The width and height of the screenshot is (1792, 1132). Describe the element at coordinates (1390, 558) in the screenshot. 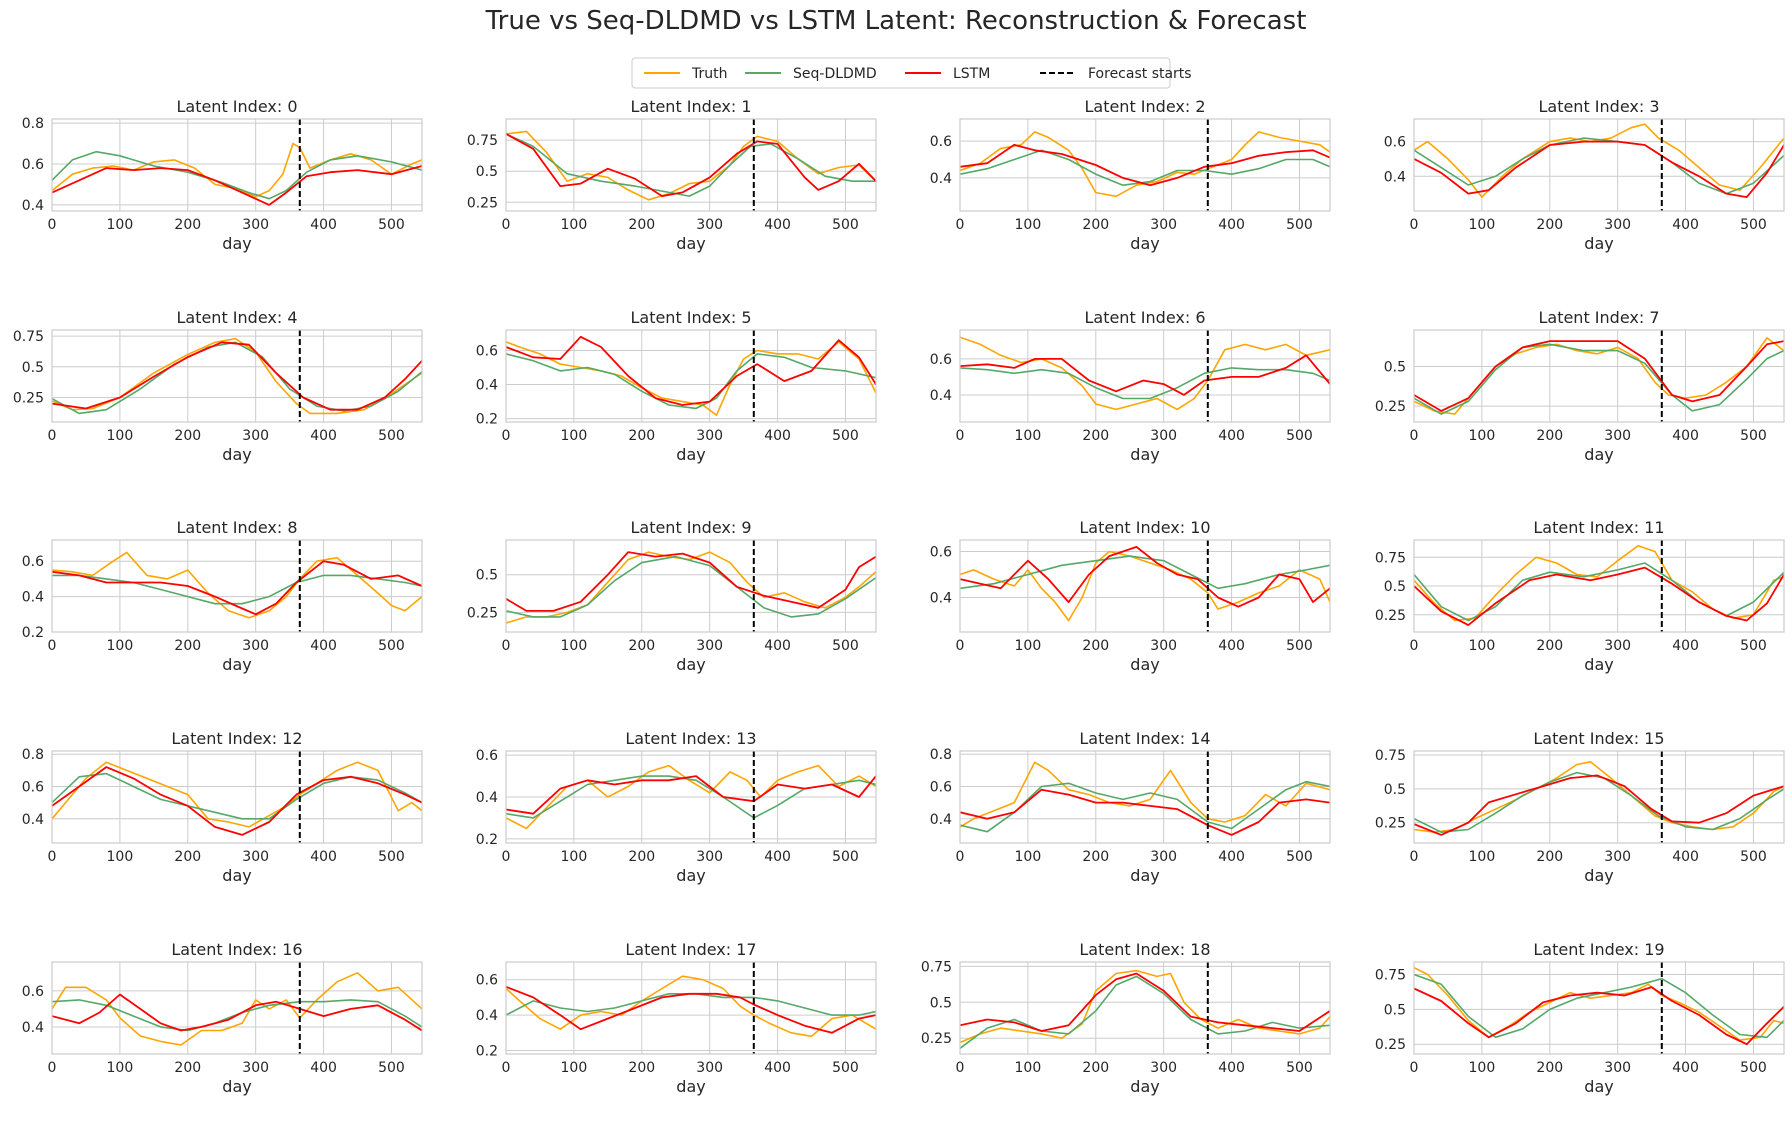

I see `y-tick-label: 0.75` at that location.